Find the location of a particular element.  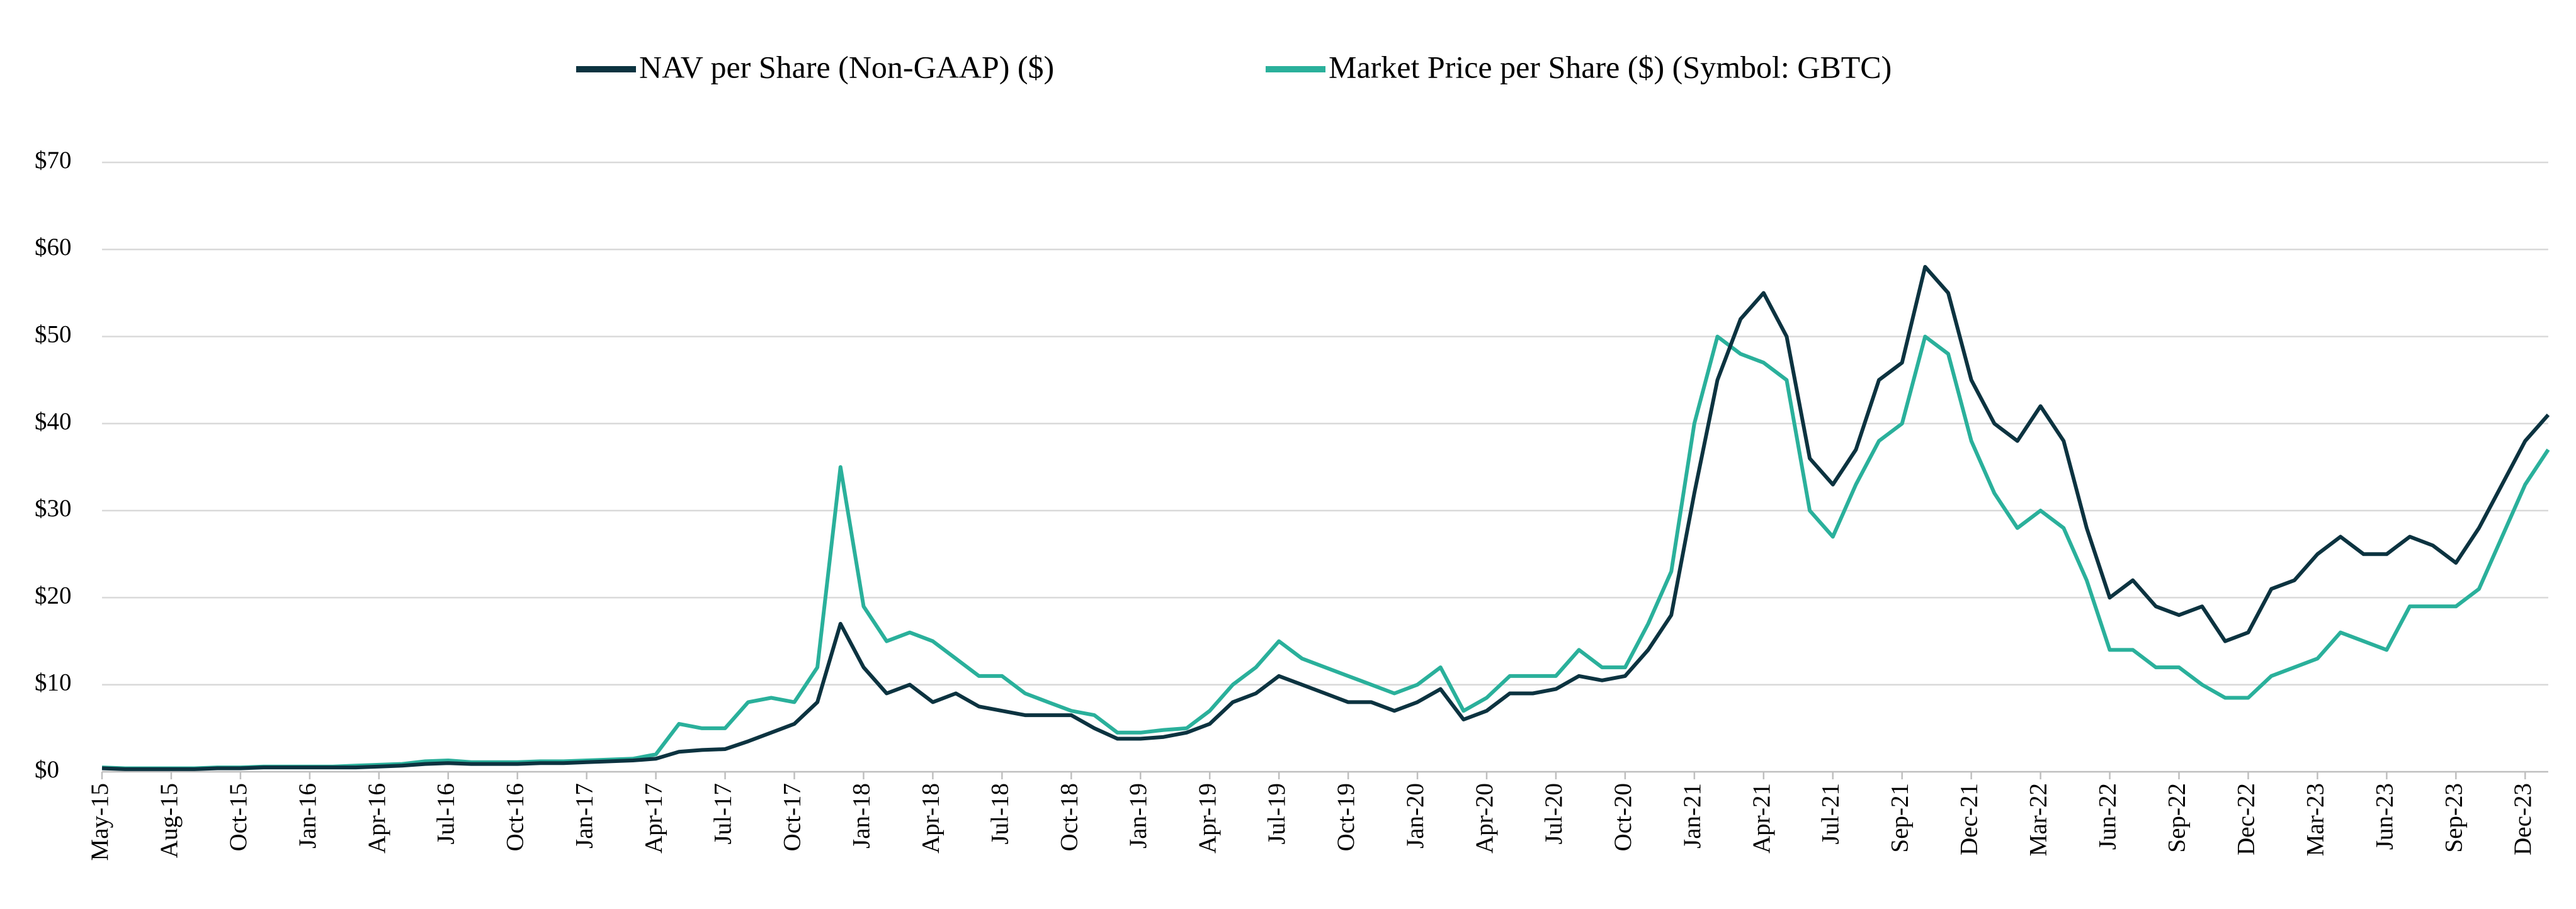

x-tick-label: Dec-23 is located at coordinates (2522, 819).